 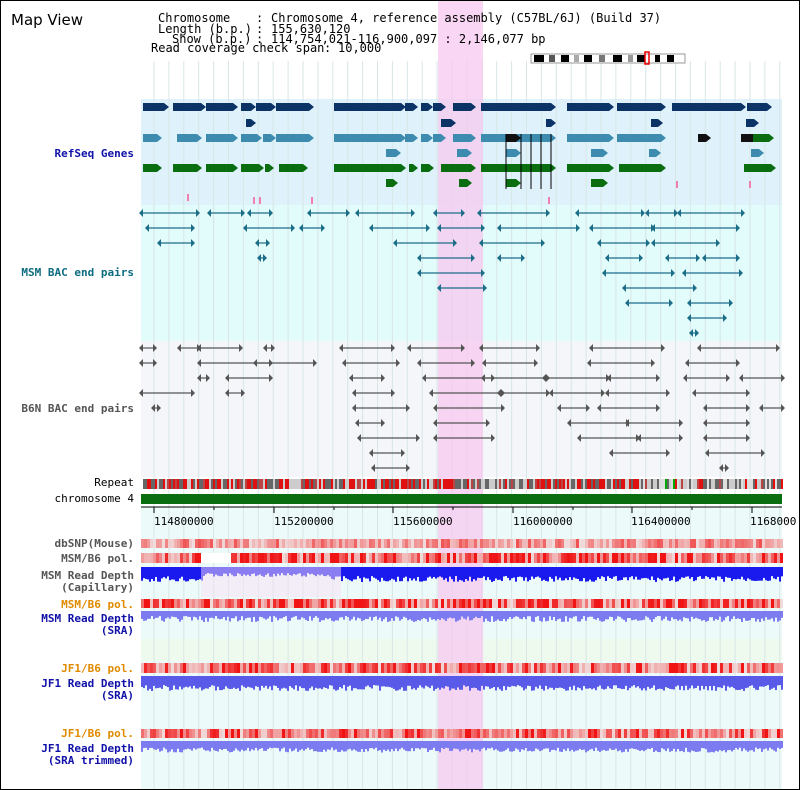 I want to click on track-label-b6n-bac: B6N BAC end pairs, so click(x=77, y=408).